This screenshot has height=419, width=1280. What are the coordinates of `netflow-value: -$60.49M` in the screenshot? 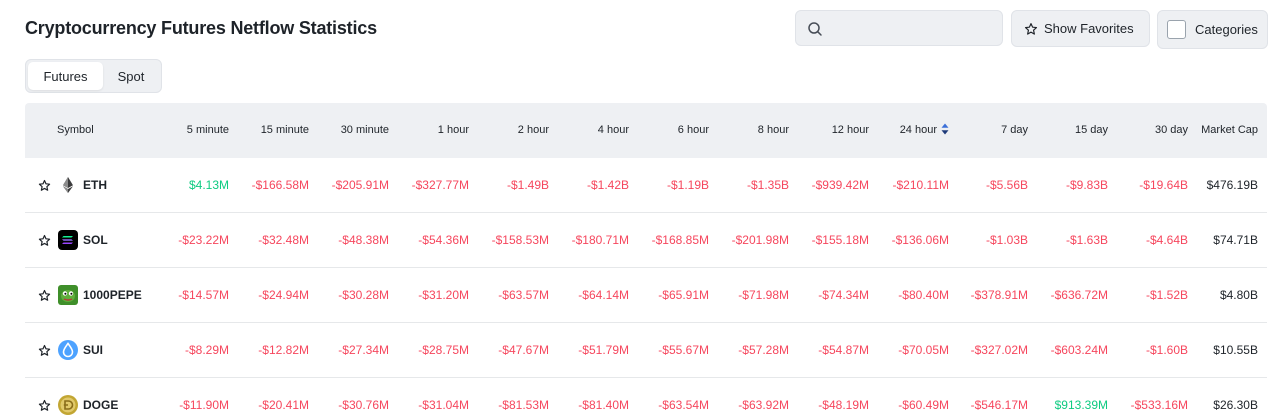 It's located at (923, 405).